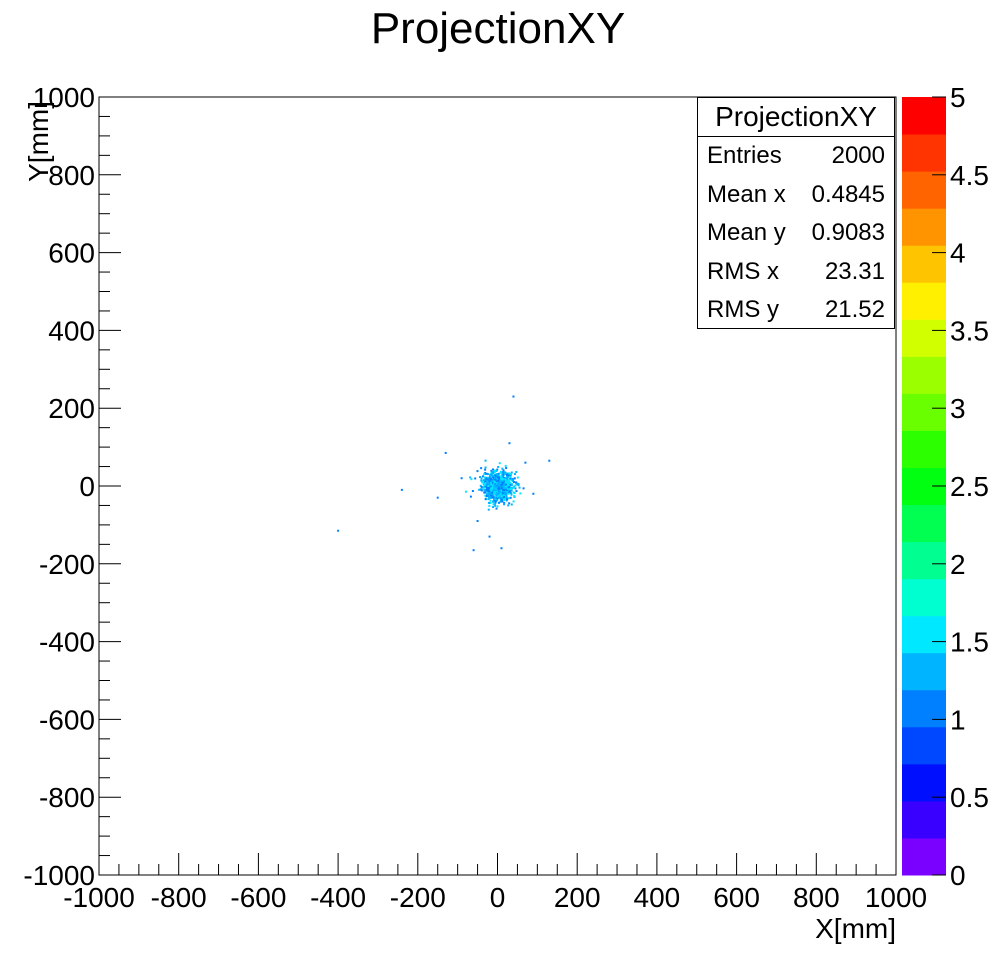 This screenshot has height=972, width=996. What do you see at coordinates (969, 797) in the screenshot?
I see `color-scale-tick-label: 0.5` at bounding box center [969, 797].